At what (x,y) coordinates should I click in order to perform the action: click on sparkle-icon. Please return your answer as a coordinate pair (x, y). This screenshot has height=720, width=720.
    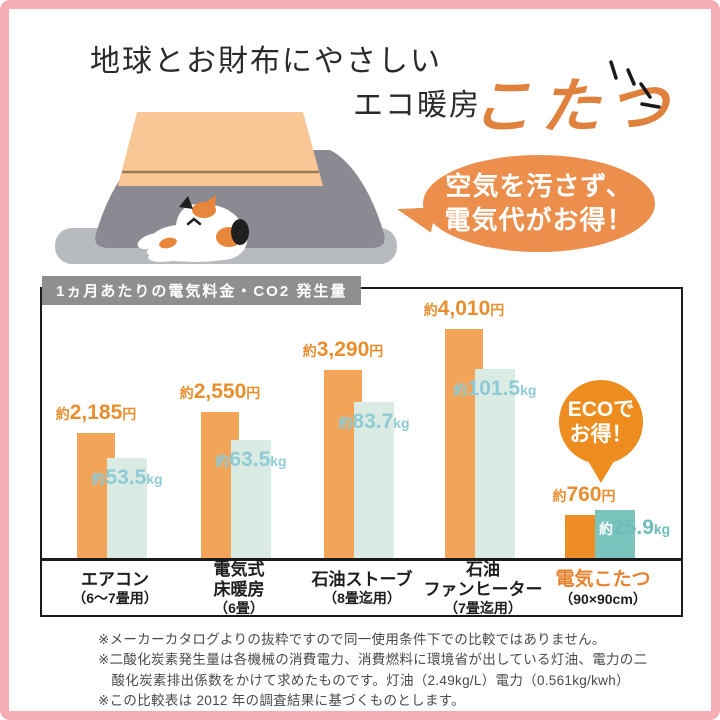
    Looking at the image, I should click on (635, 84).